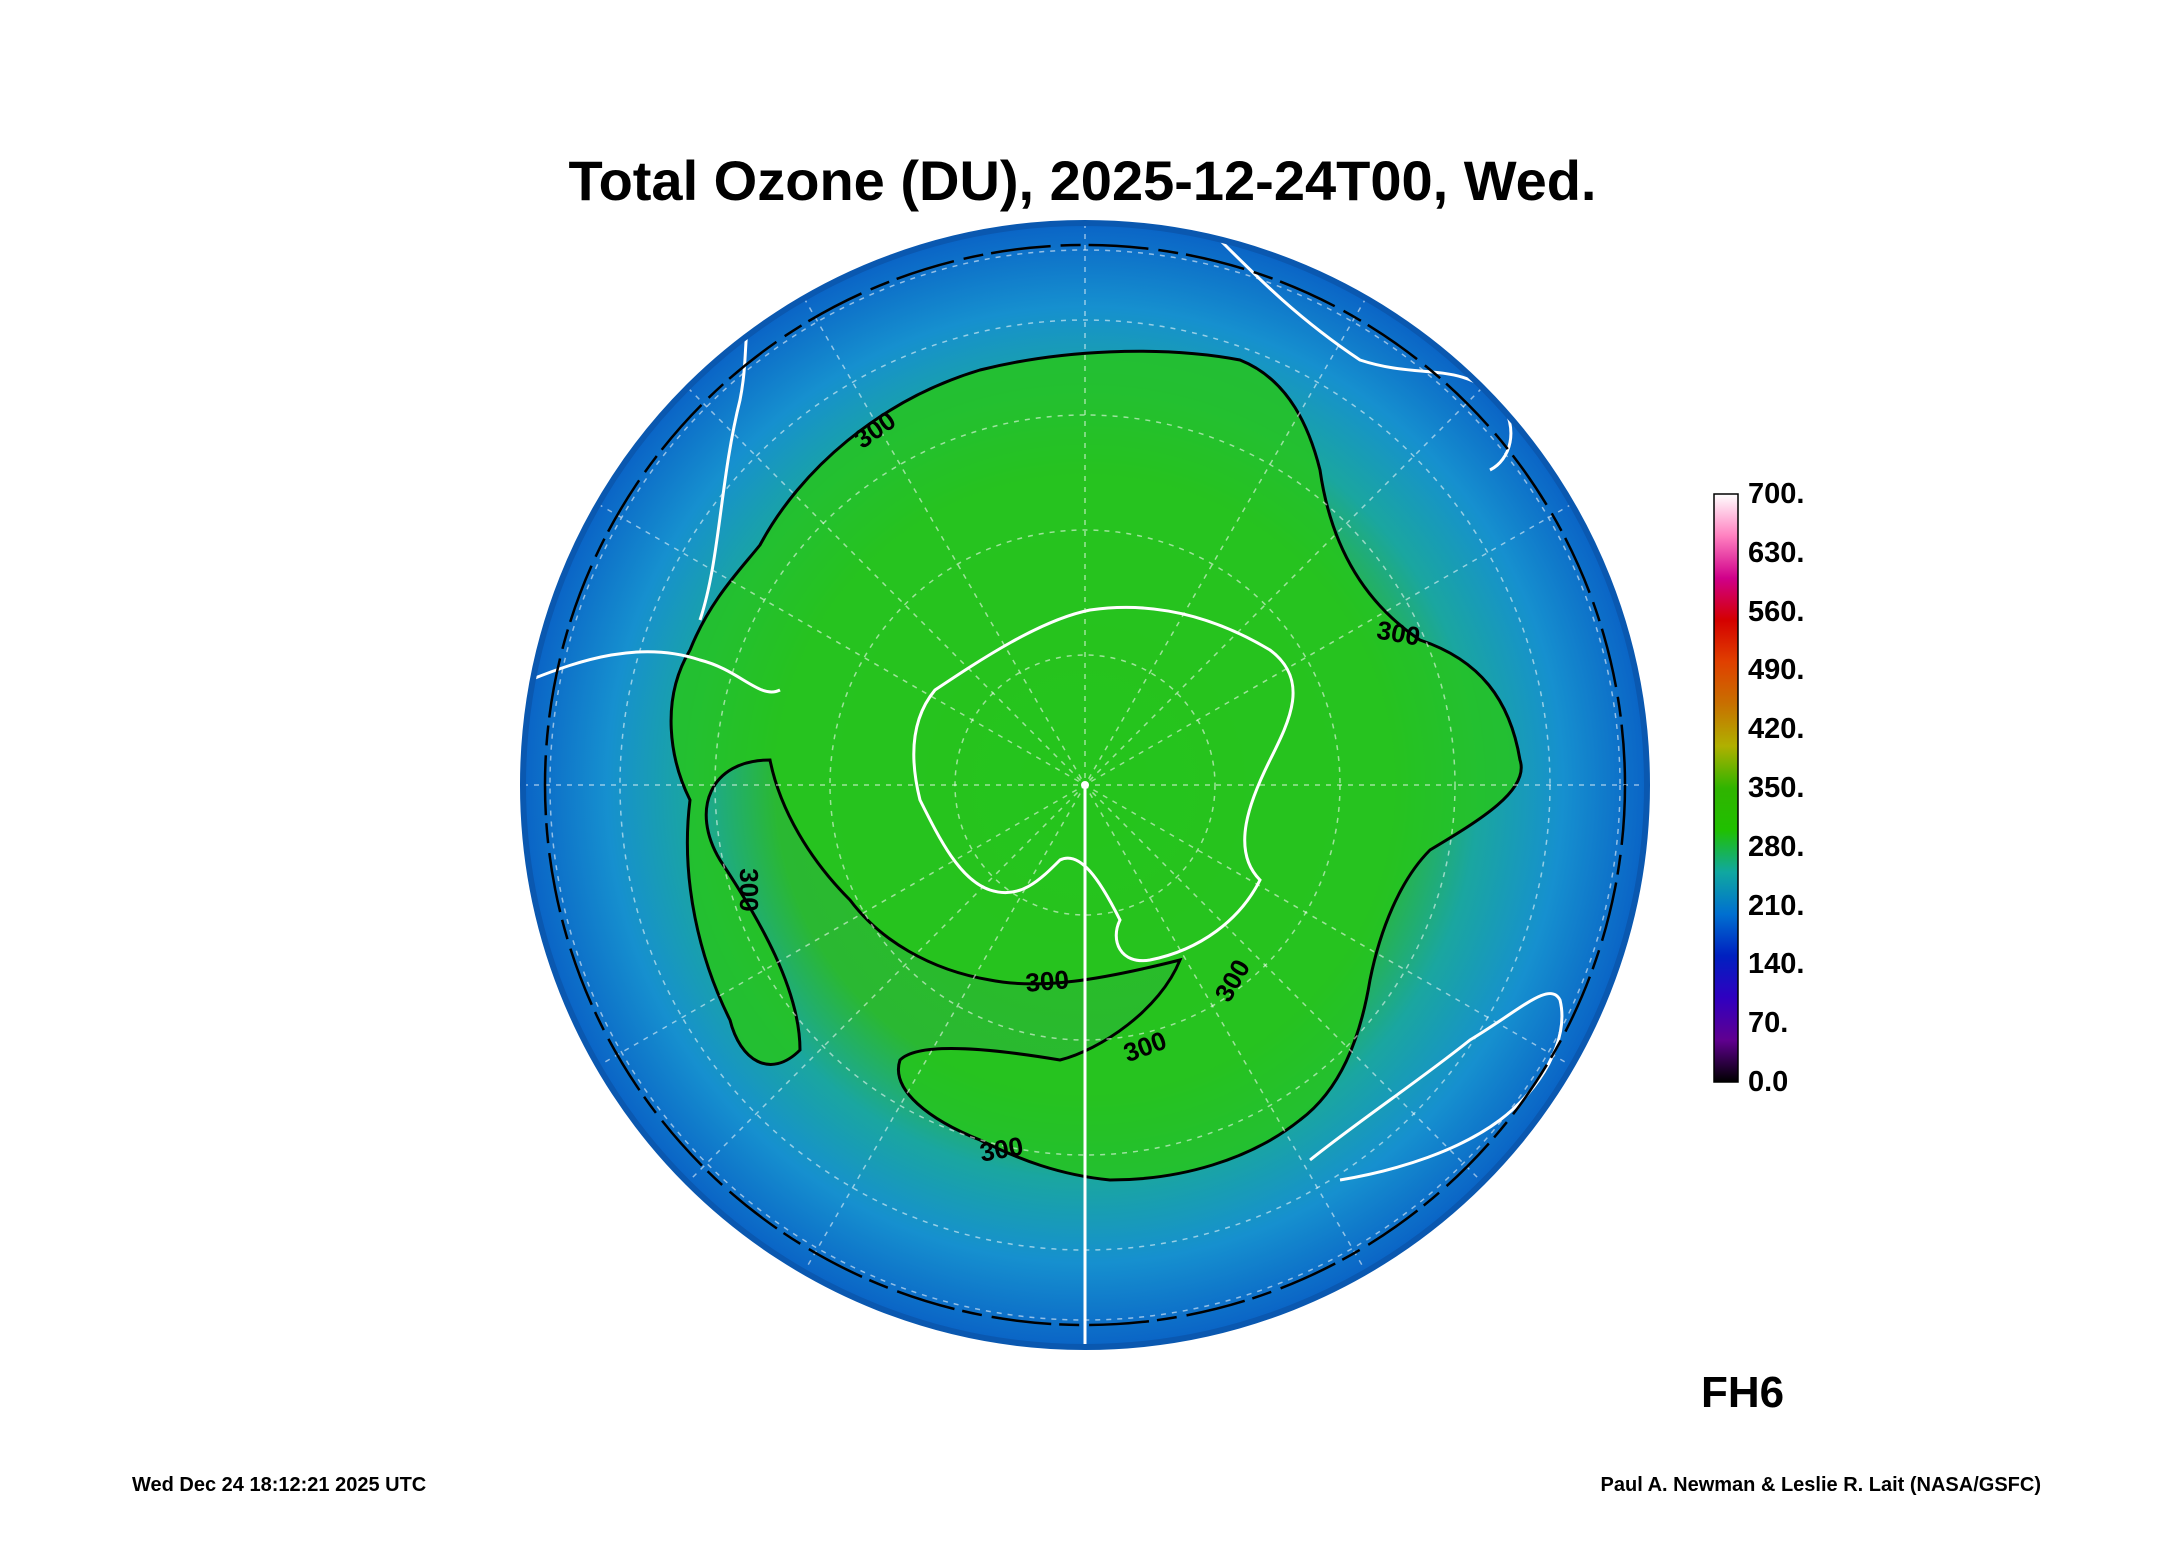 This screenshot has height=1561, width=2165. I want to click on australia-coast, so click(1365, 355).